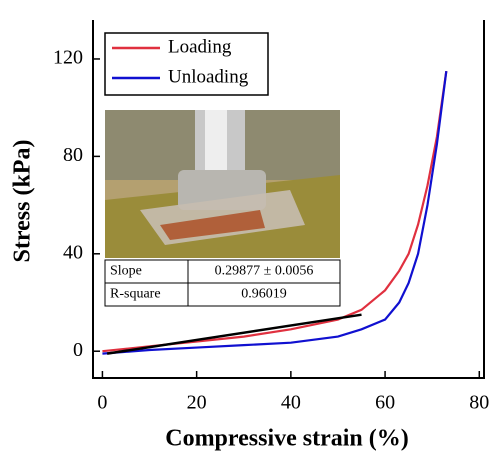 The height and width of the screenshot is (462, 497). I want to click on inset-table: Slope 0.29877 ± 0.0056 R-square 0.96019, so click(222, 283).